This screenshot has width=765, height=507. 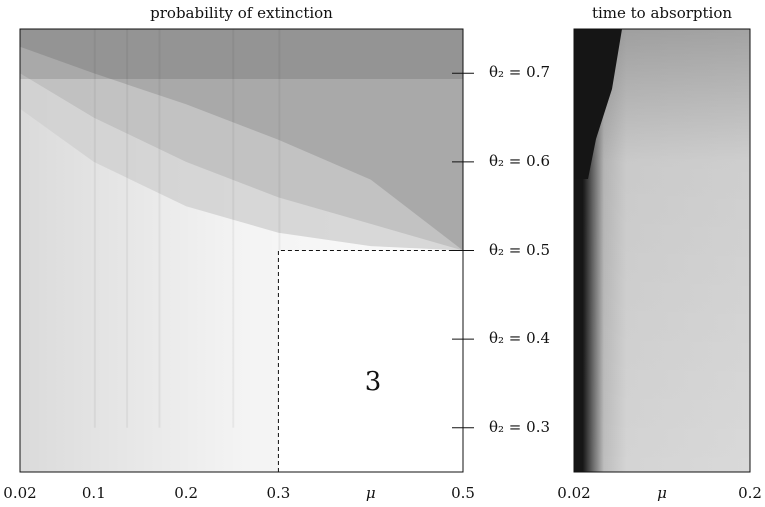 What do you see at coordinates (278, 493) in the screenshot?
I see `extinction-x-tick-label: 0.3` at bounding box center [278, 493].